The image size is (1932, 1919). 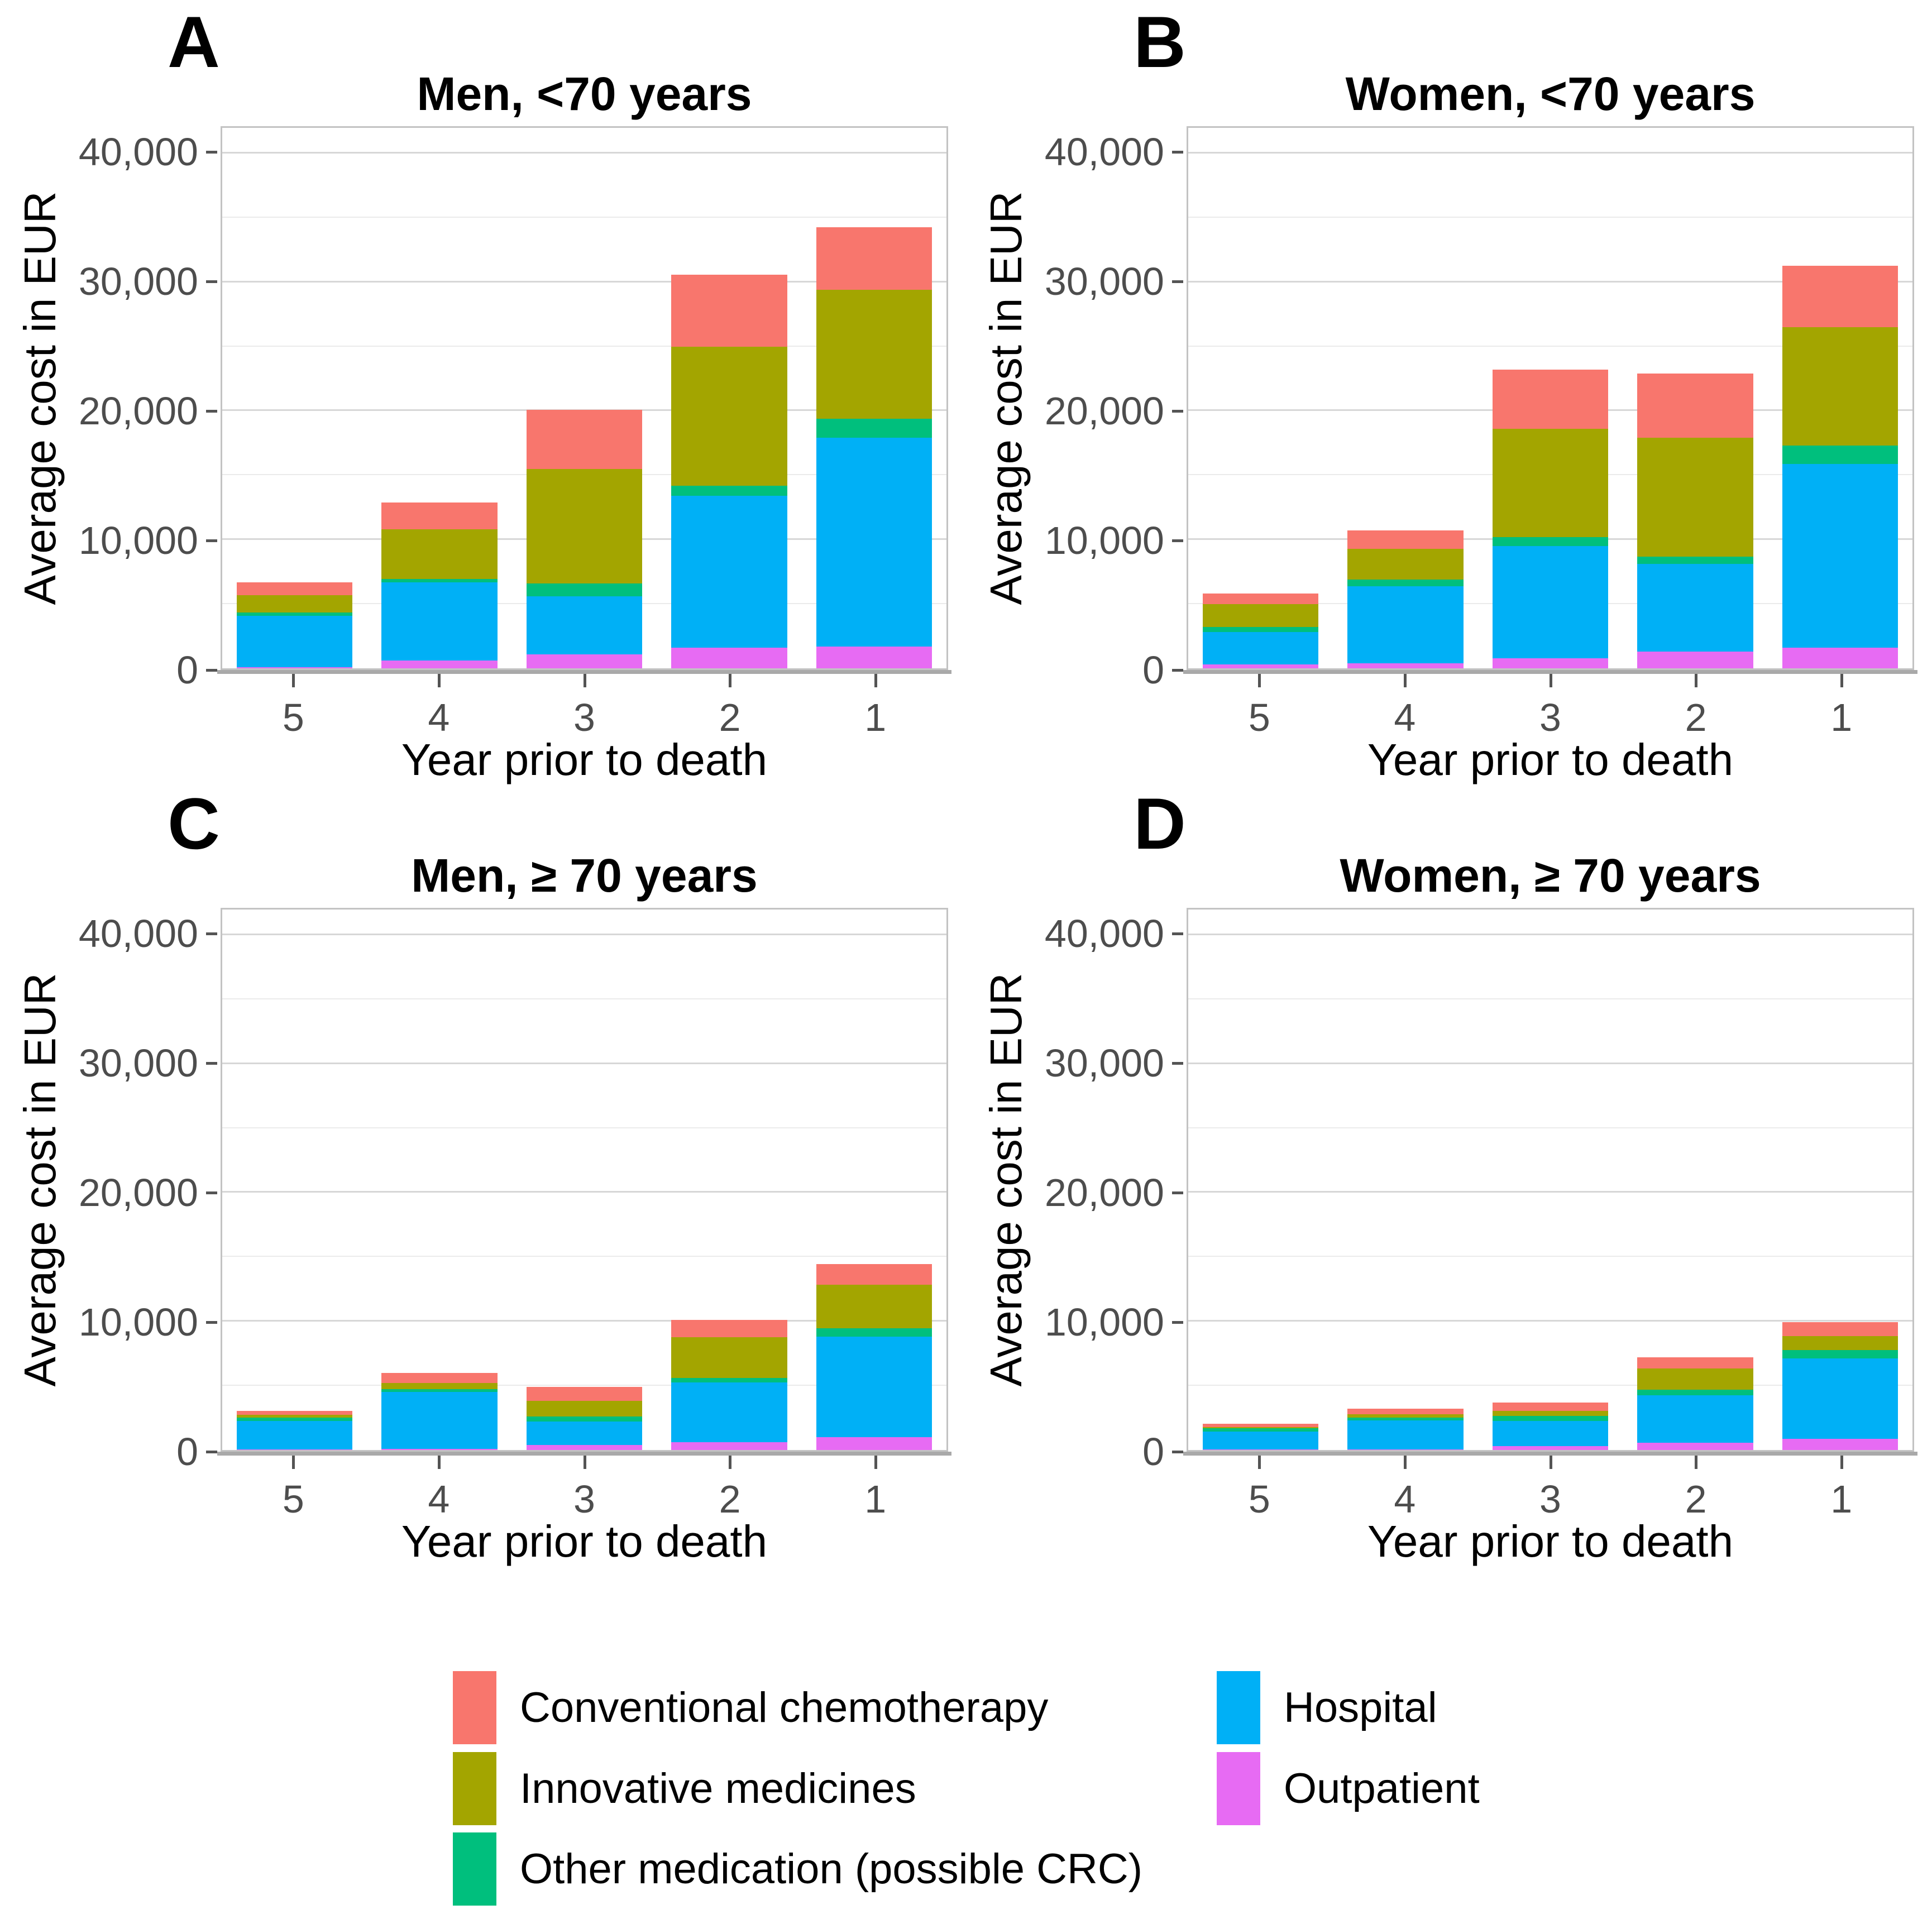 I want to click on panel-title: Men, <70 years, so click(x=585, y=94).